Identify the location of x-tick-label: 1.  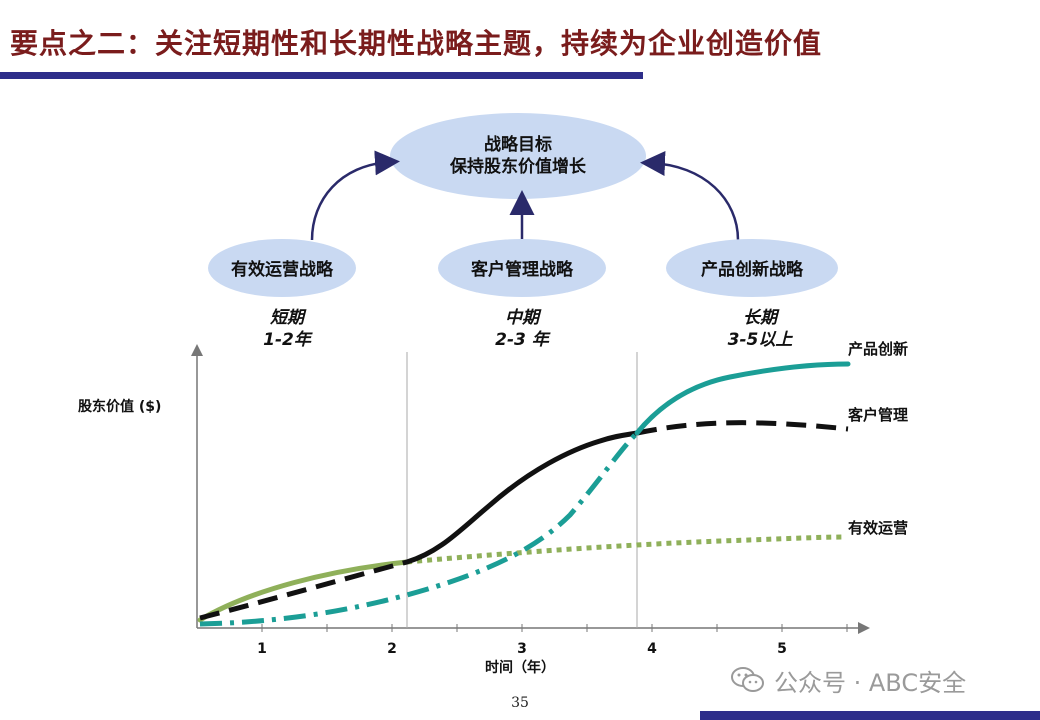
(262, 649).